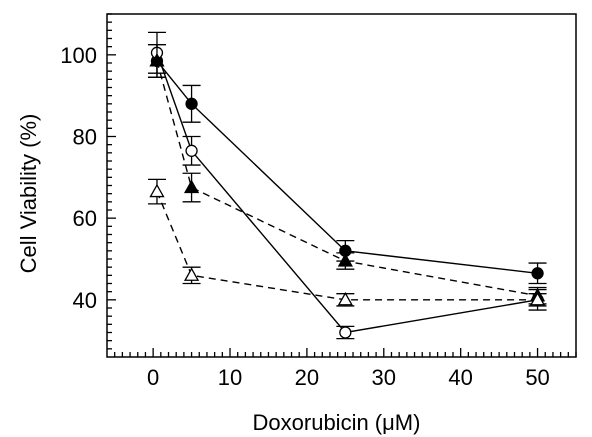 The height and width of the screenshot is (437, 592). Describe the element at coordinates (337, 422) in the screenshot. I see `x-axis-label: Doxorubicin (μM)` at that location.